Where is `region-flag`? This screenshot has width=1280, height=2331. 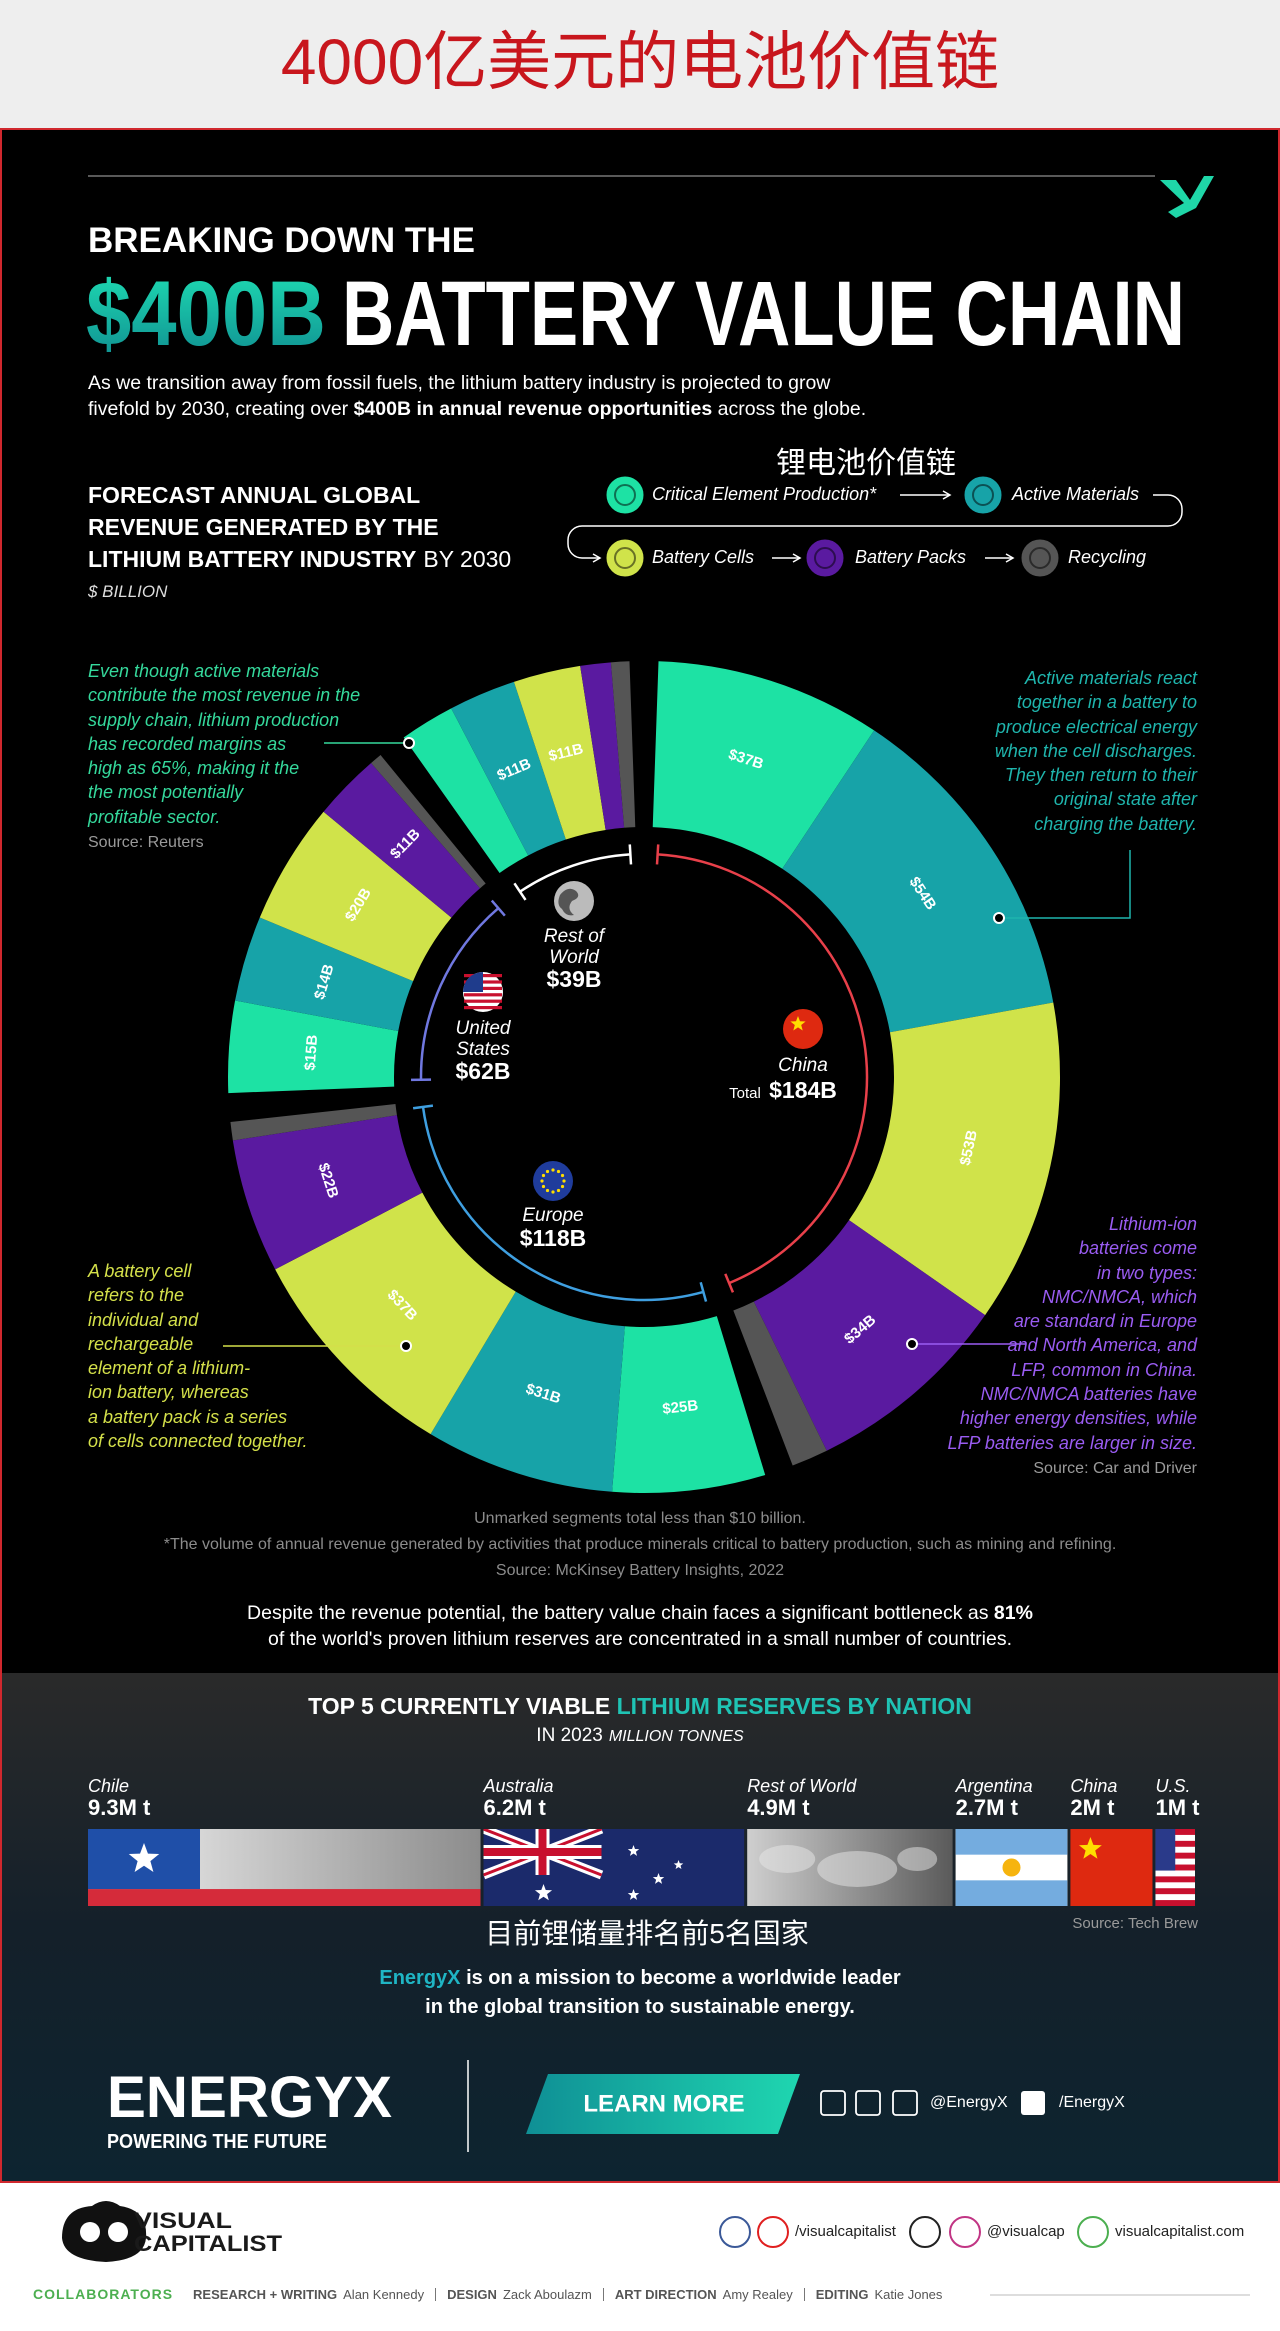
region-flag is located at coordinates (553, 1181).